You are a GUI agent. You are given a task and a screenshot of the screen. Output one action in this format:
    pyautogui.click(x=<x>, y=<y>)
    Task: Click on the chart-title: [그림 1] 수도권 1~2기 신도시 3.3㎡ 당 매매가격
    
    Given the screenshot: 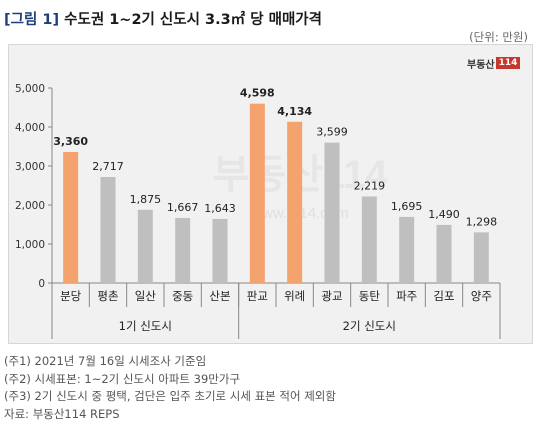 What is the action you would take?
    pyautogui.click(x=163, y=18)
    